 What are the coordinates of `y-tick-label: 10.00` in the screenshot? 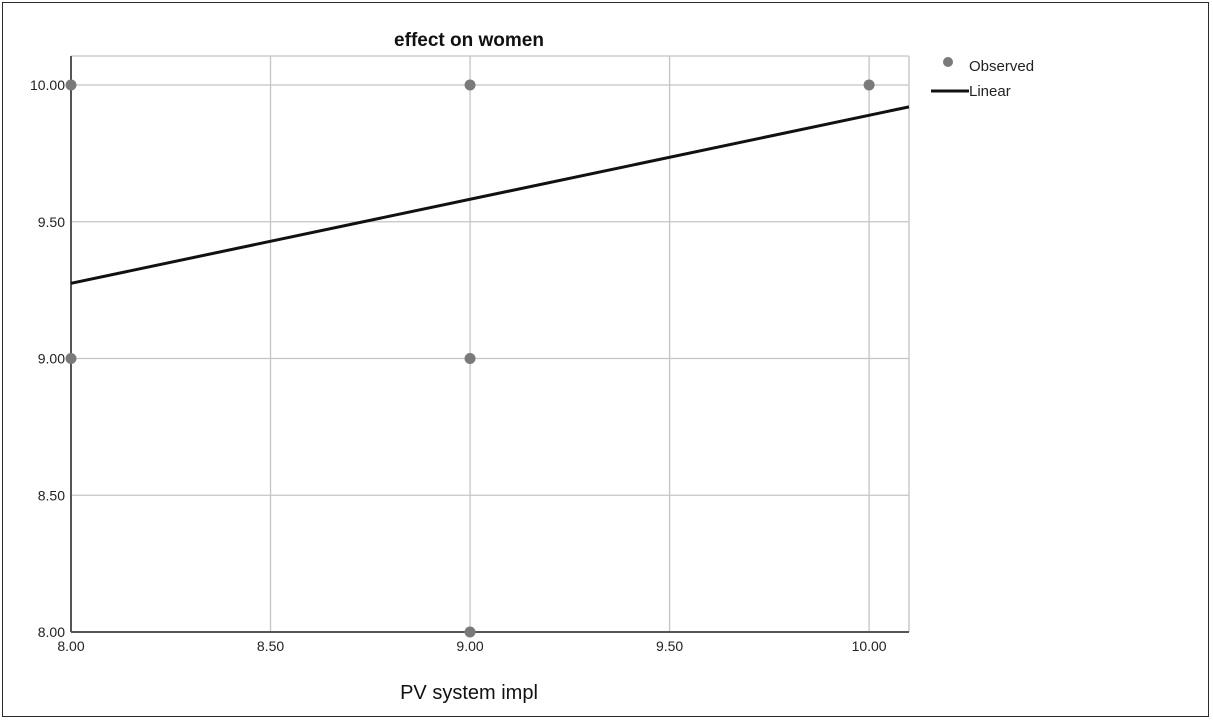 It's located at (47, 85).